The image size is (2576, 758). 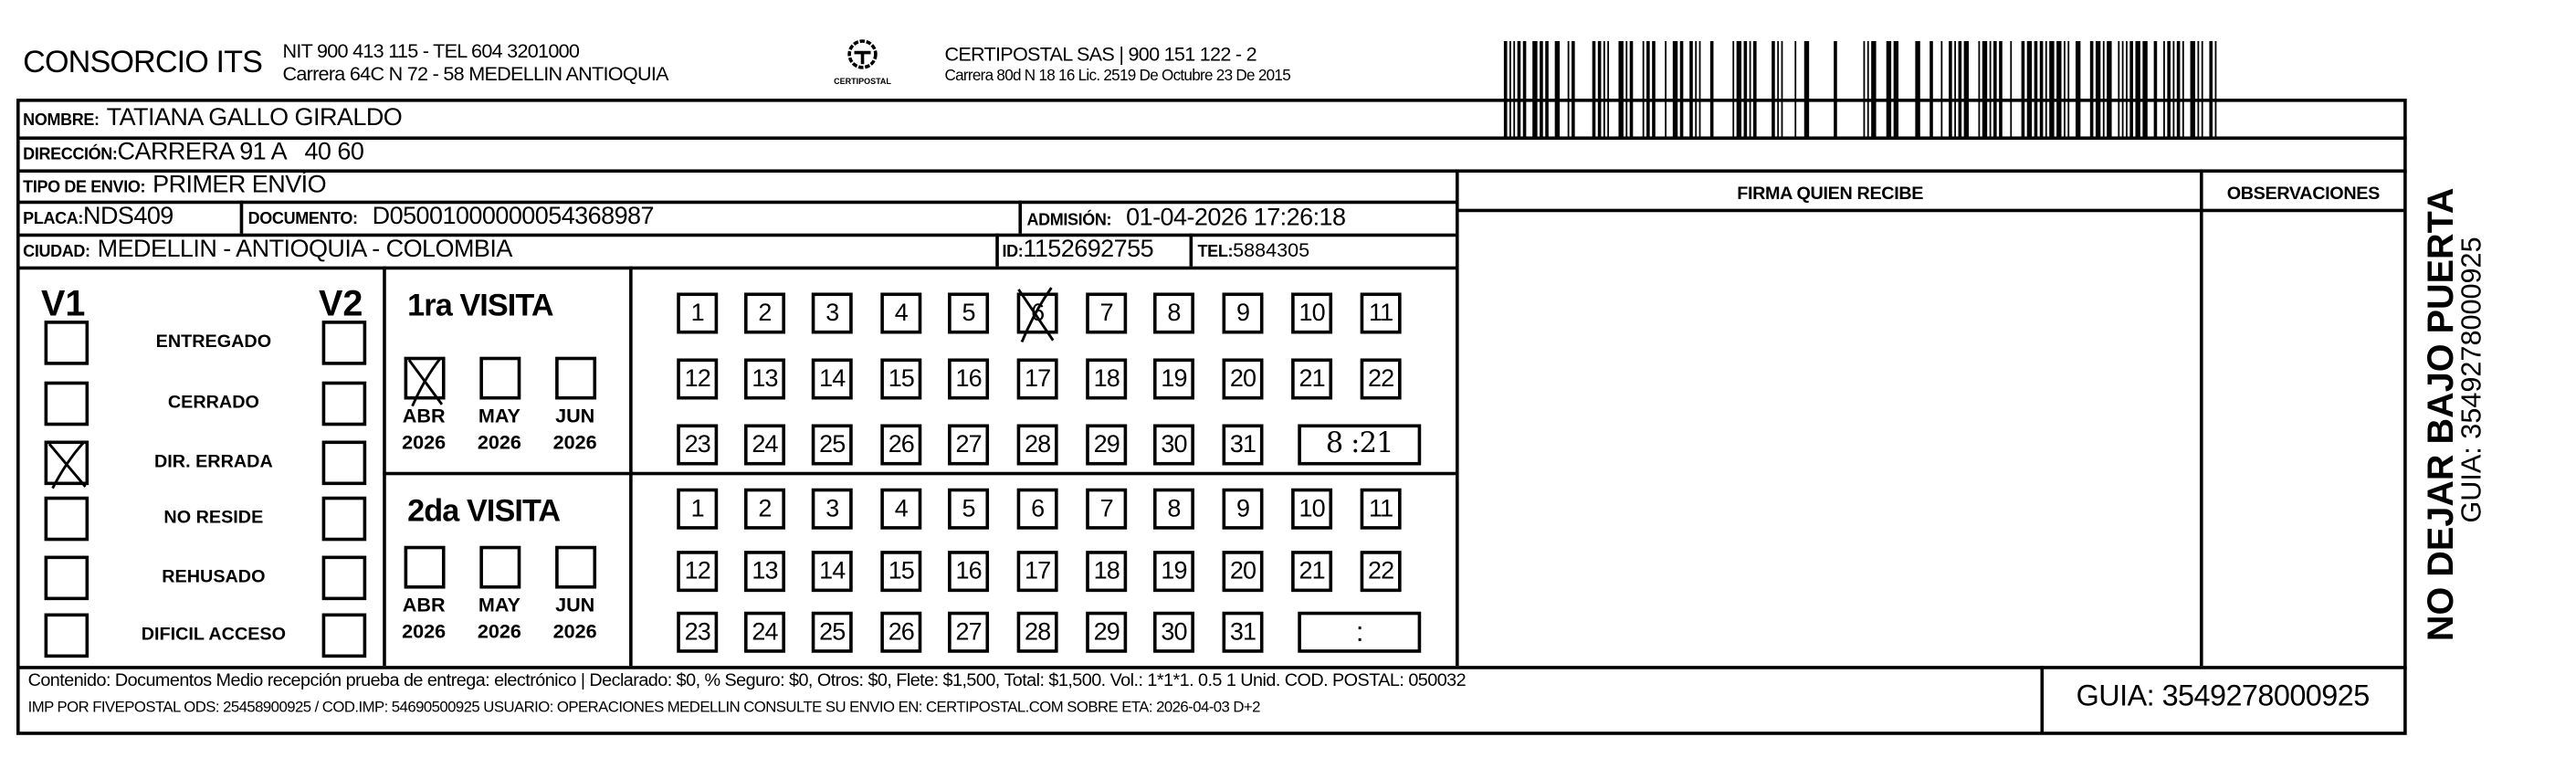 What do you see at coordinates (2303, 438) in the screenshot?
I see `observaciones-area` at bounding box center [2303, 438].